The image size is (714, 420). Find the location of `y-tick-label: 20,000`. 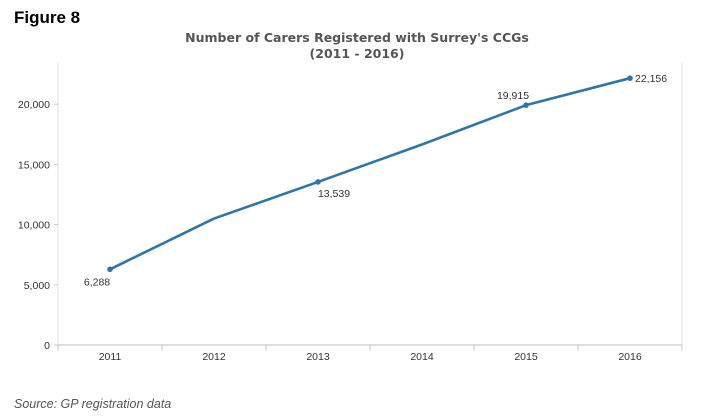

y-tick-label: 20,000 is located at coordinates (34, 105).